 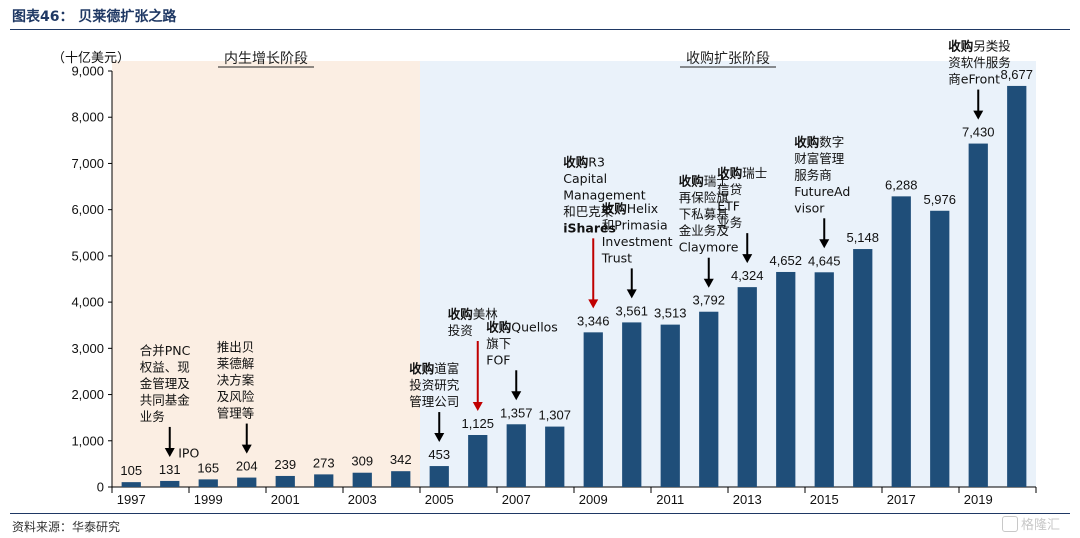 I want to click on annotation-line: 服务商, so click(x=813, y=174).